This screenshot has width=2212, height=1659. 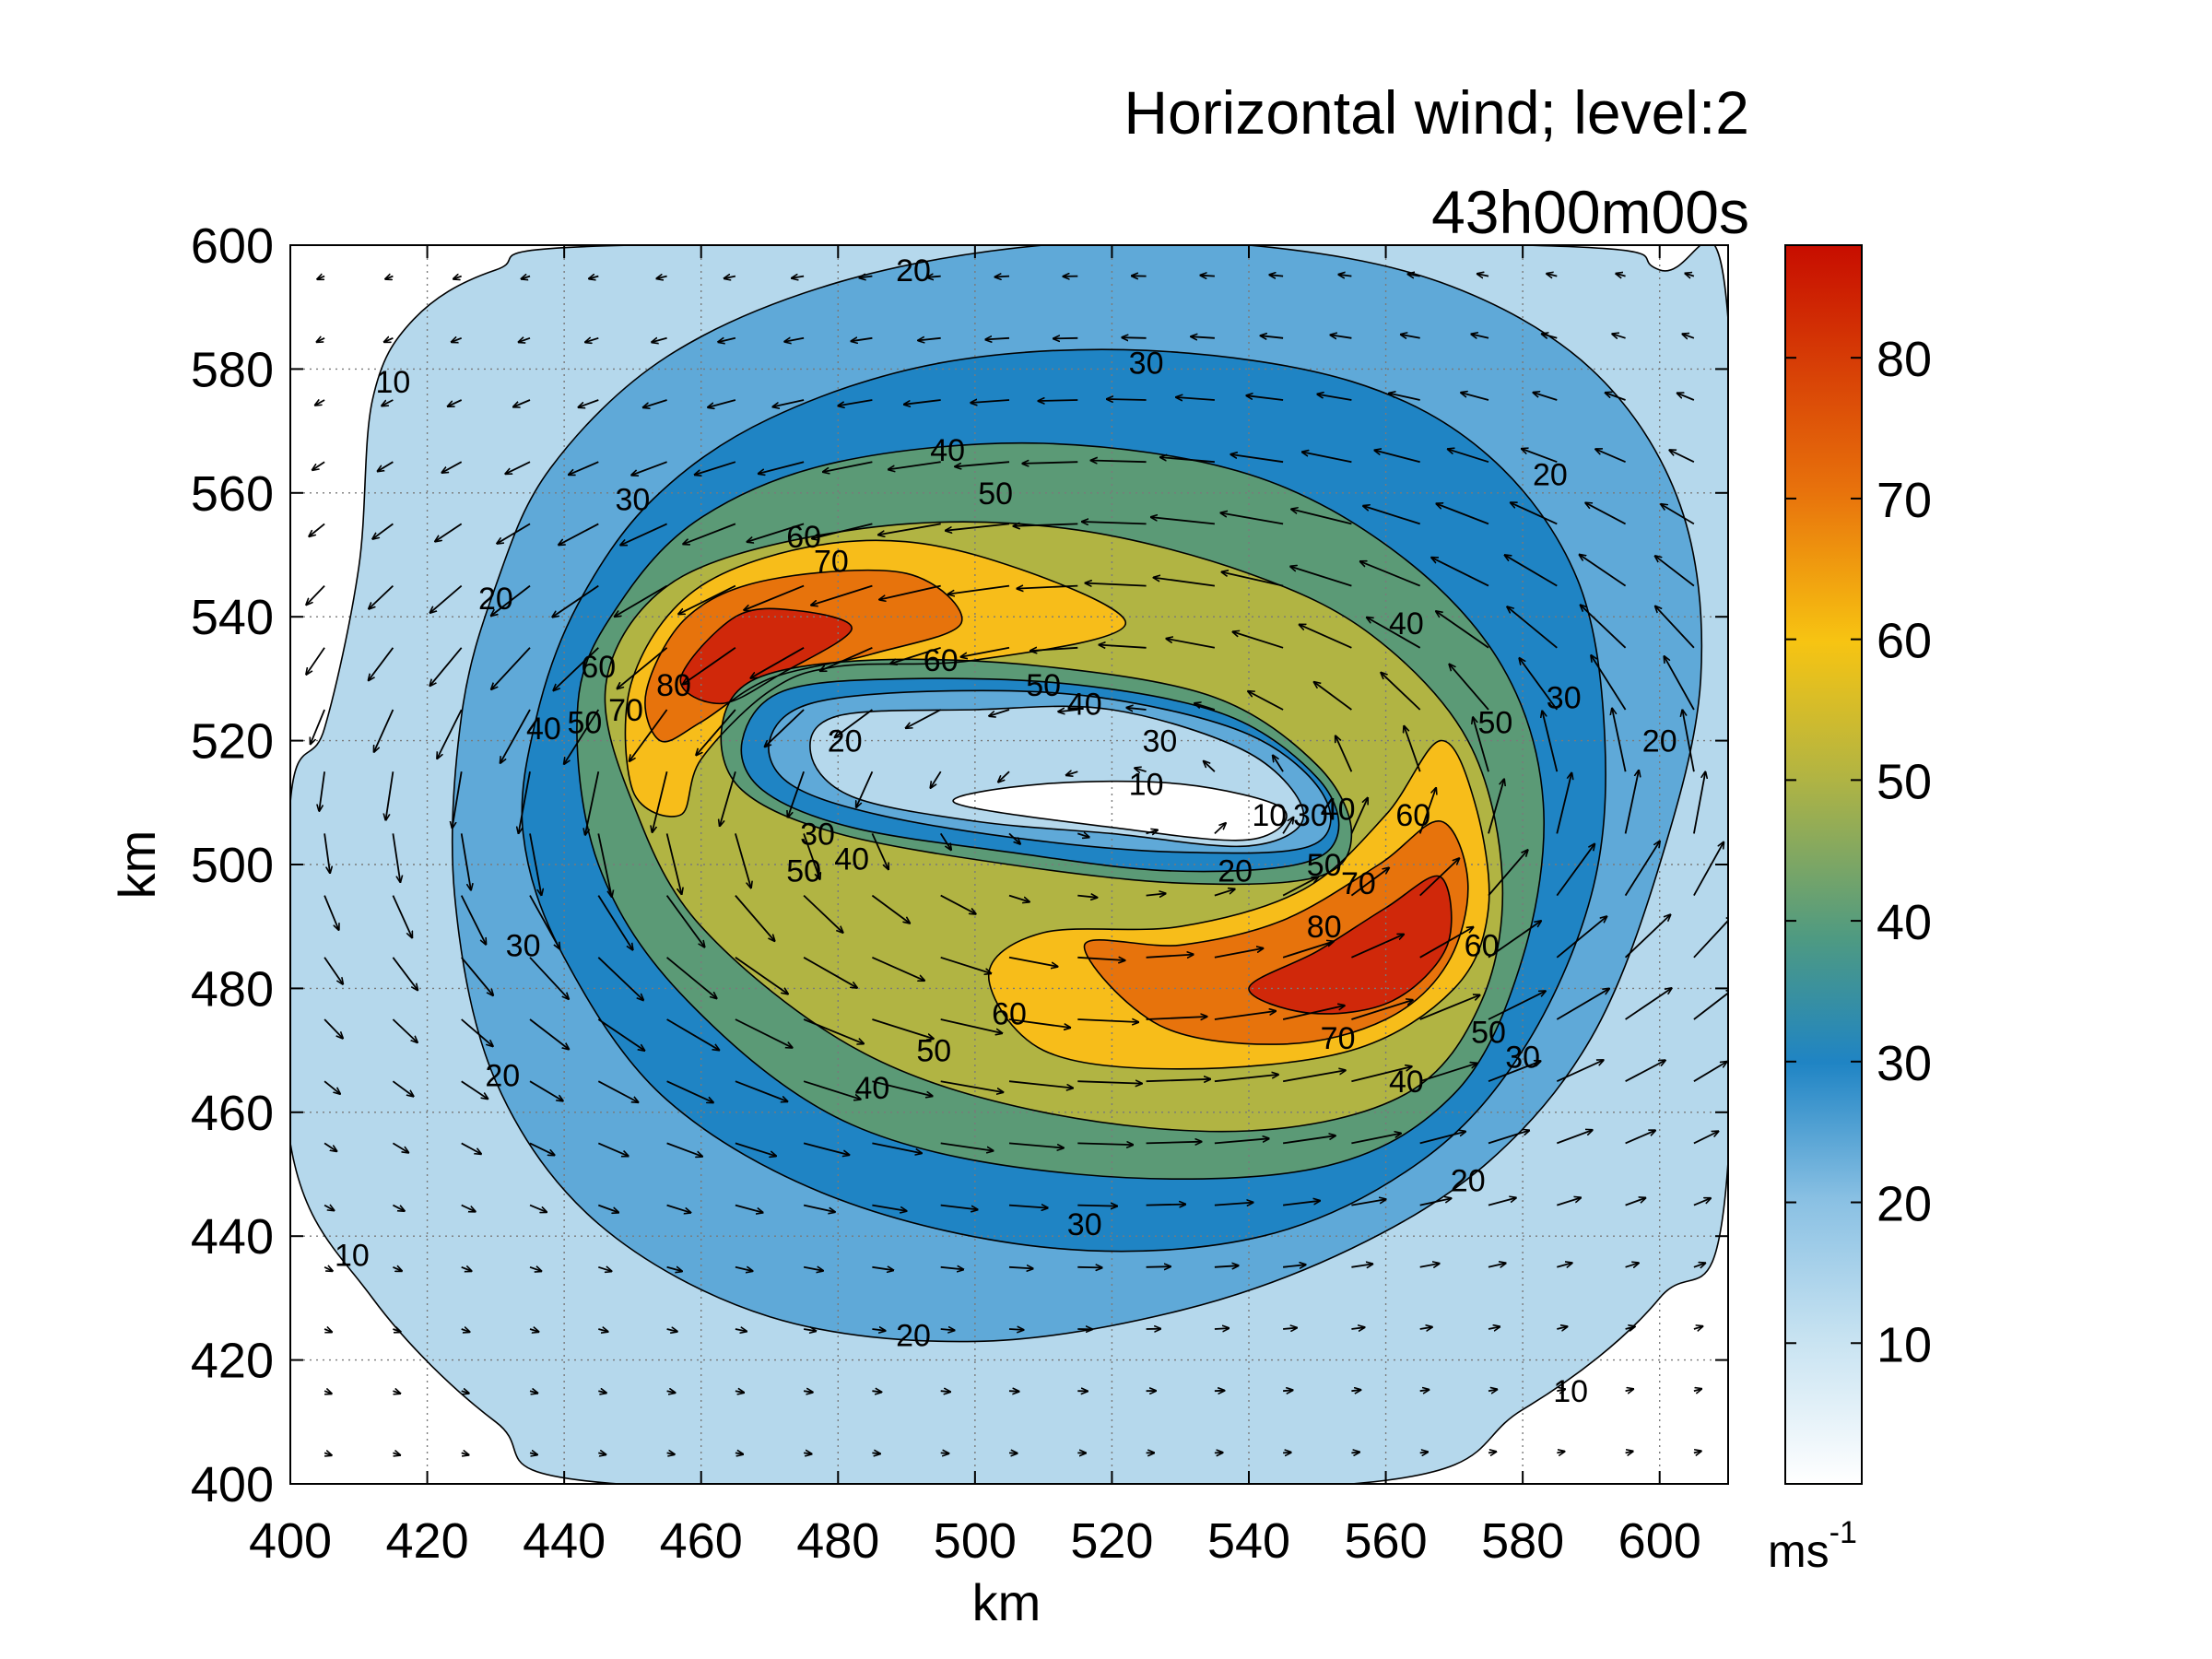 What do you see at coordinates (1659, 1541) in the screenshot?
I see `x-tick-label: 600` at bounding box center [1659, 1541].